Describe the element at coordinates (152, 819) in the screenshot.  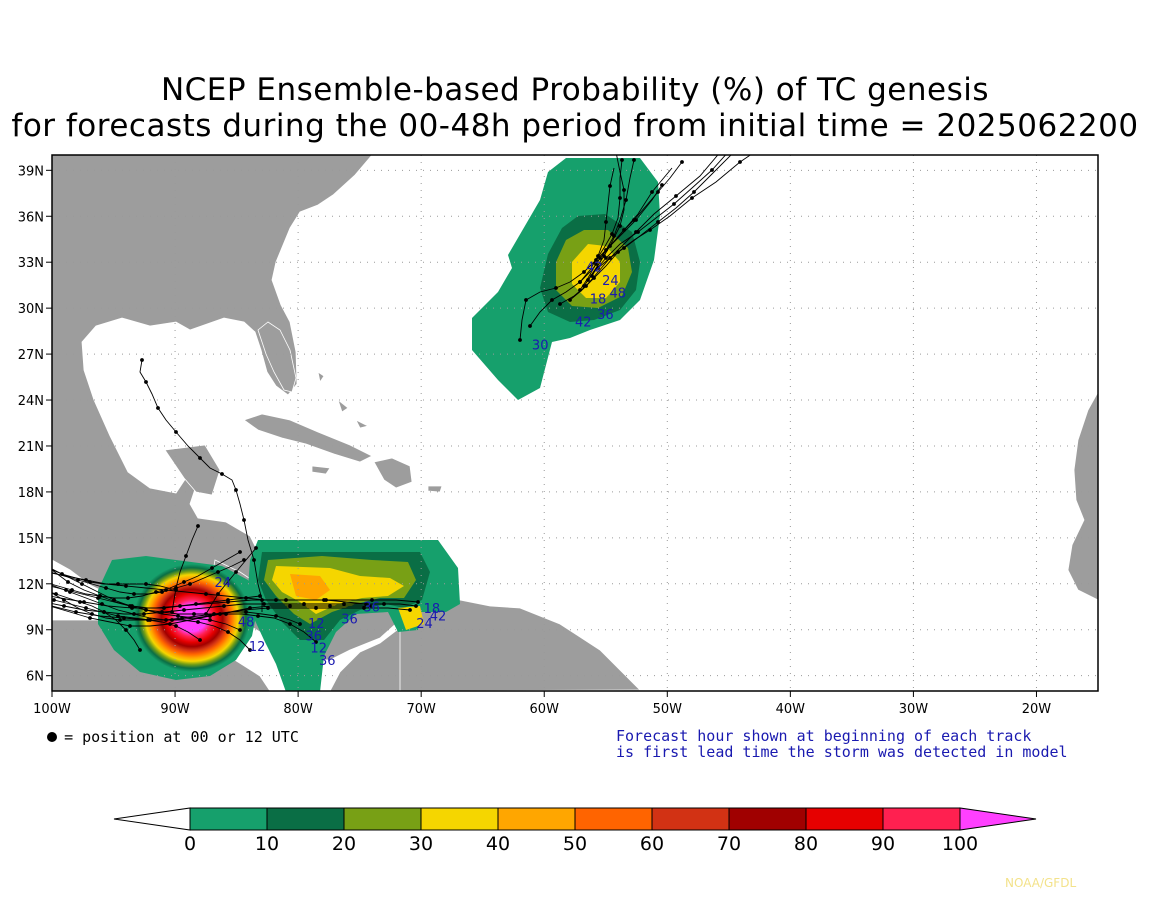
I see `colorbar-low-arrow` at that location.